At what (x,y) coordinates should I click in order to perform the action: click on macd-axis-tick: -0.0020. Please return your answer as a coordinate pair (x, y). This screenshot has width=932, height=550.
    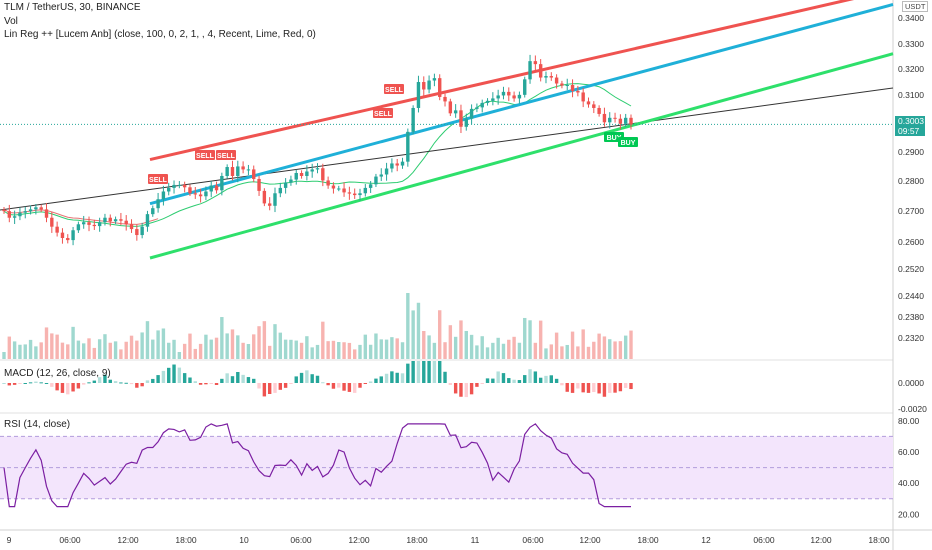
    Looking at the image, I should click on (912, 409).